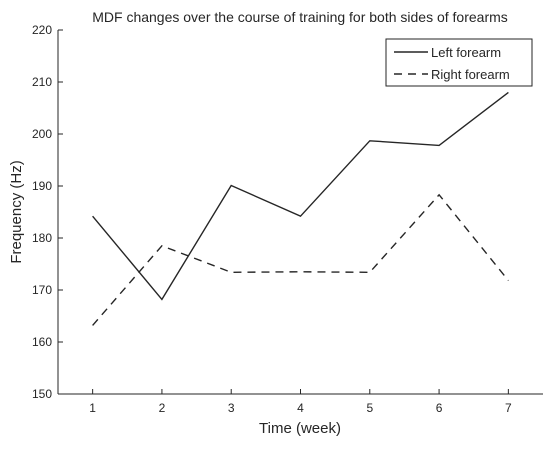 This screenshot has width=550, height=449. What do you see at coordinates (439, 408) in the screenshot?
I see `x-tick-label: 6` at bounding box center [439, 408].